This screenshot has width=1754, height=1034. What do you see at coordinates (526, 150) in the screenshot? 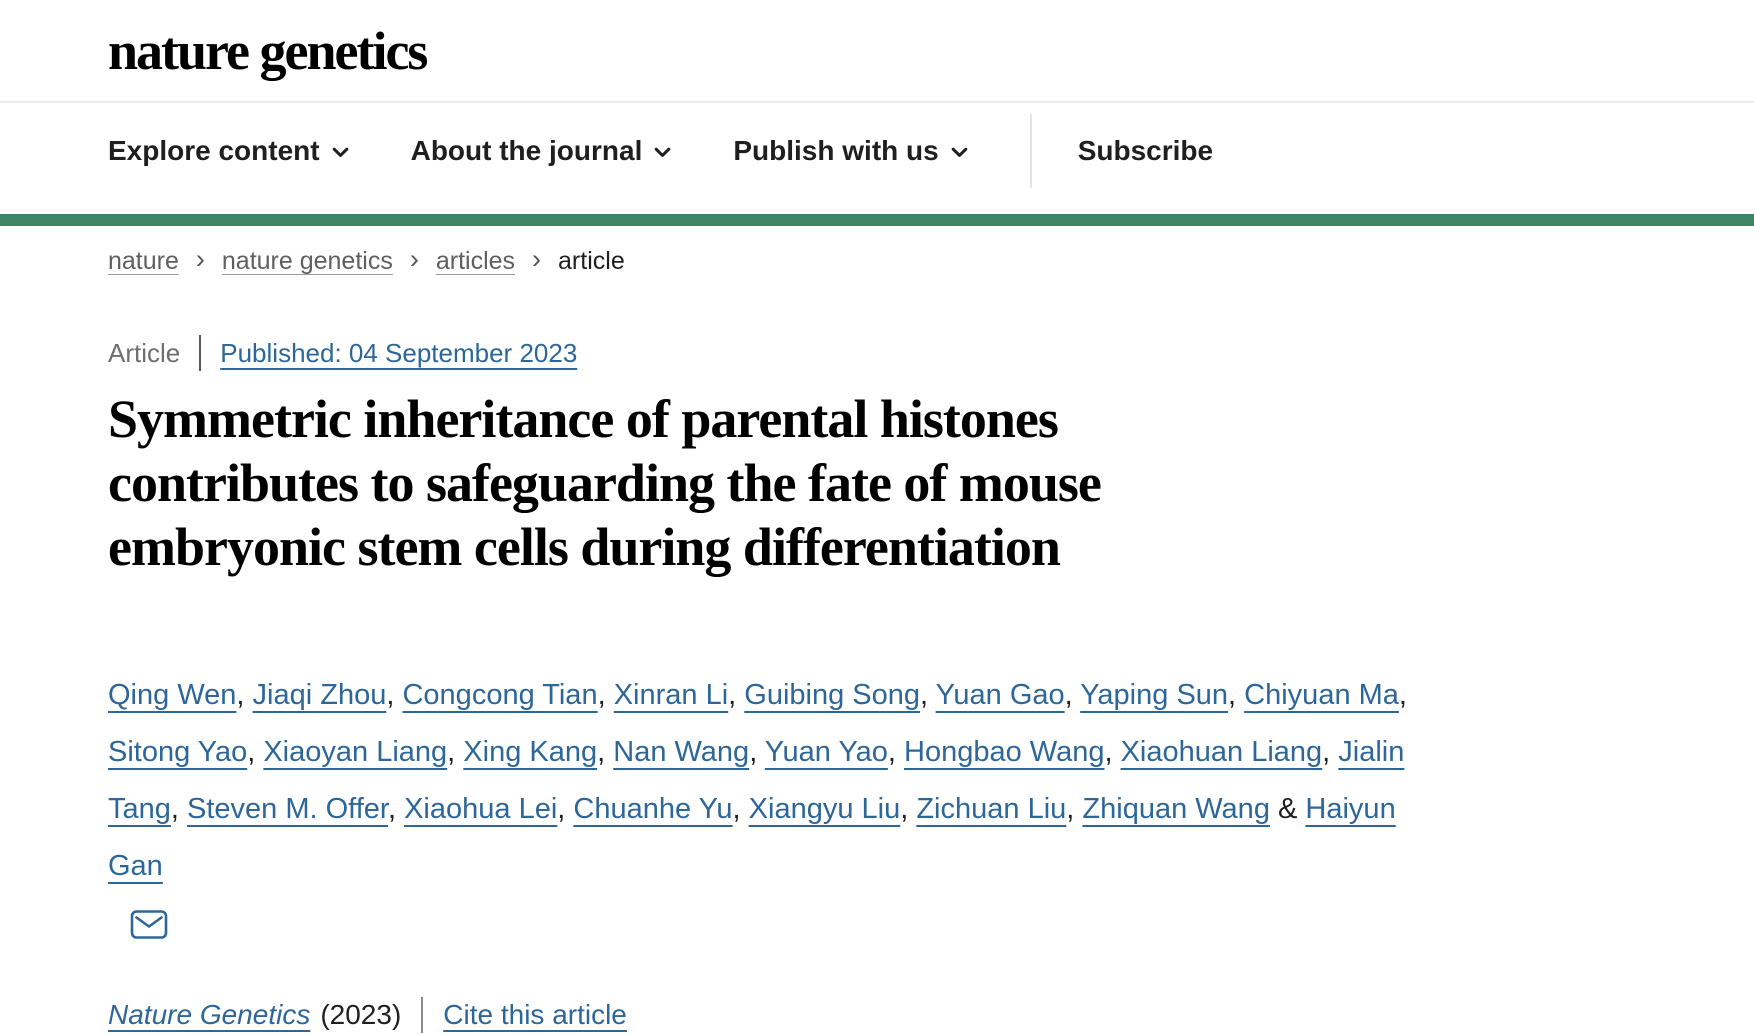
I see `nav-item-label: About the journal` at bounding box center [526, 150].